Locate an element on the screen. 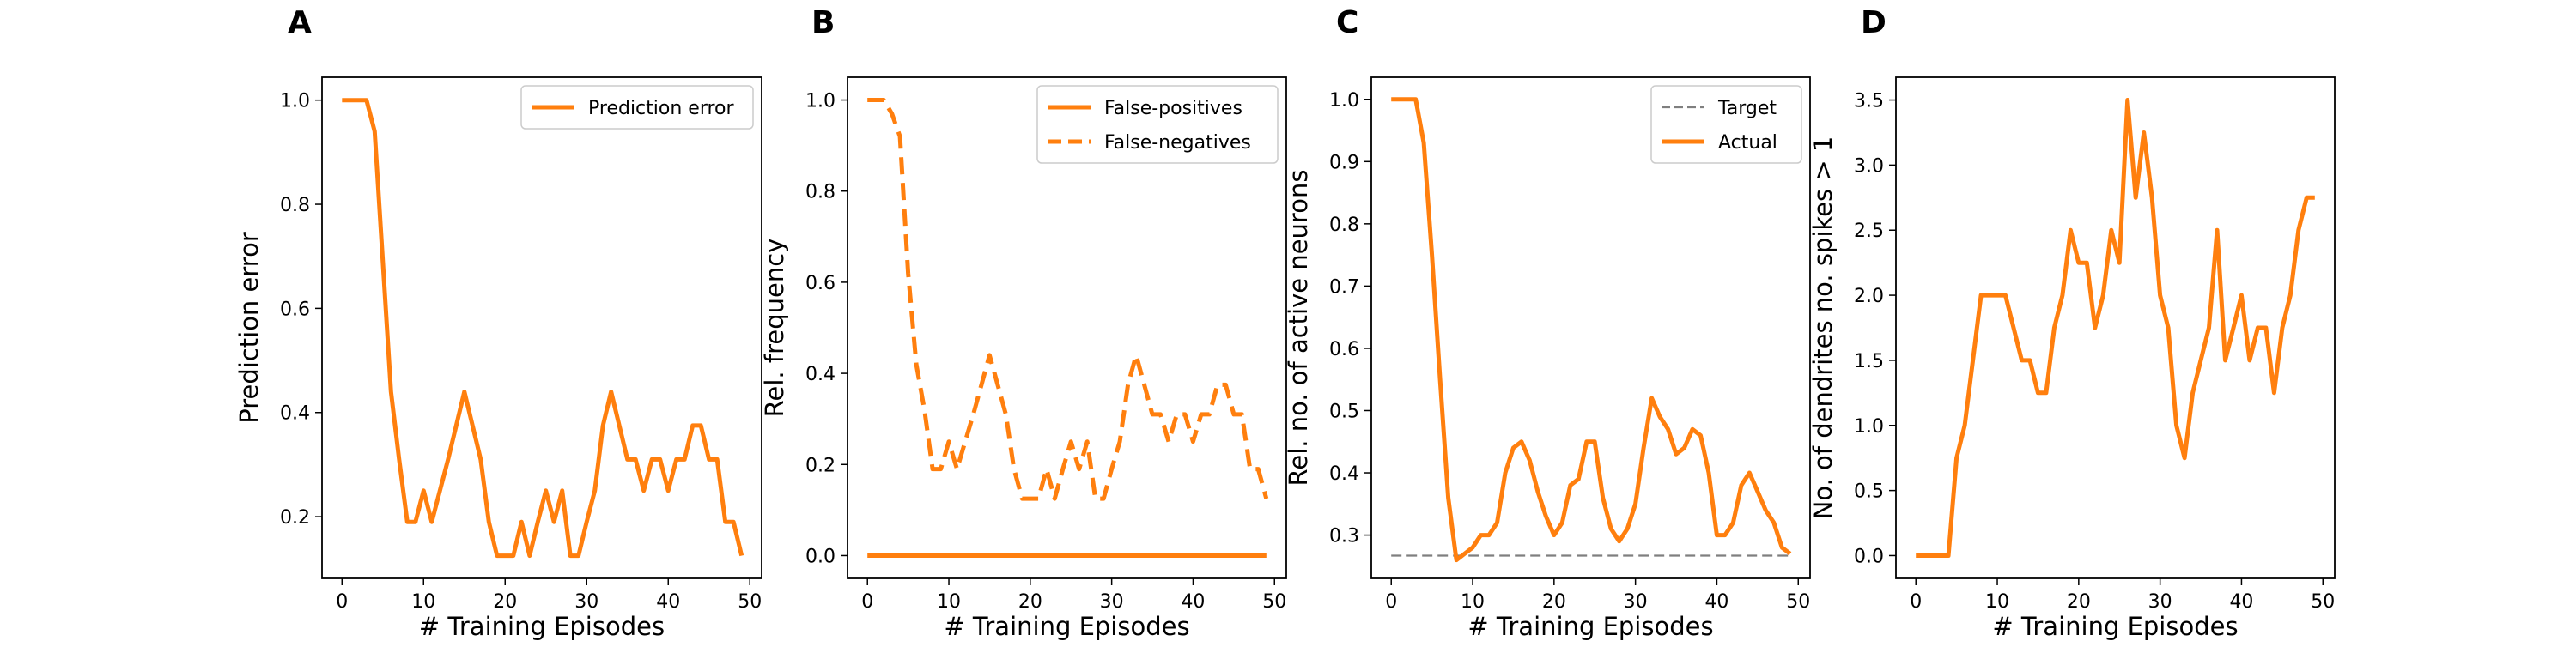 Image resolution: width=2576 pixels, height=647 pixels. y-tick-label: 3.5 is located at coordinates (1869, 101).